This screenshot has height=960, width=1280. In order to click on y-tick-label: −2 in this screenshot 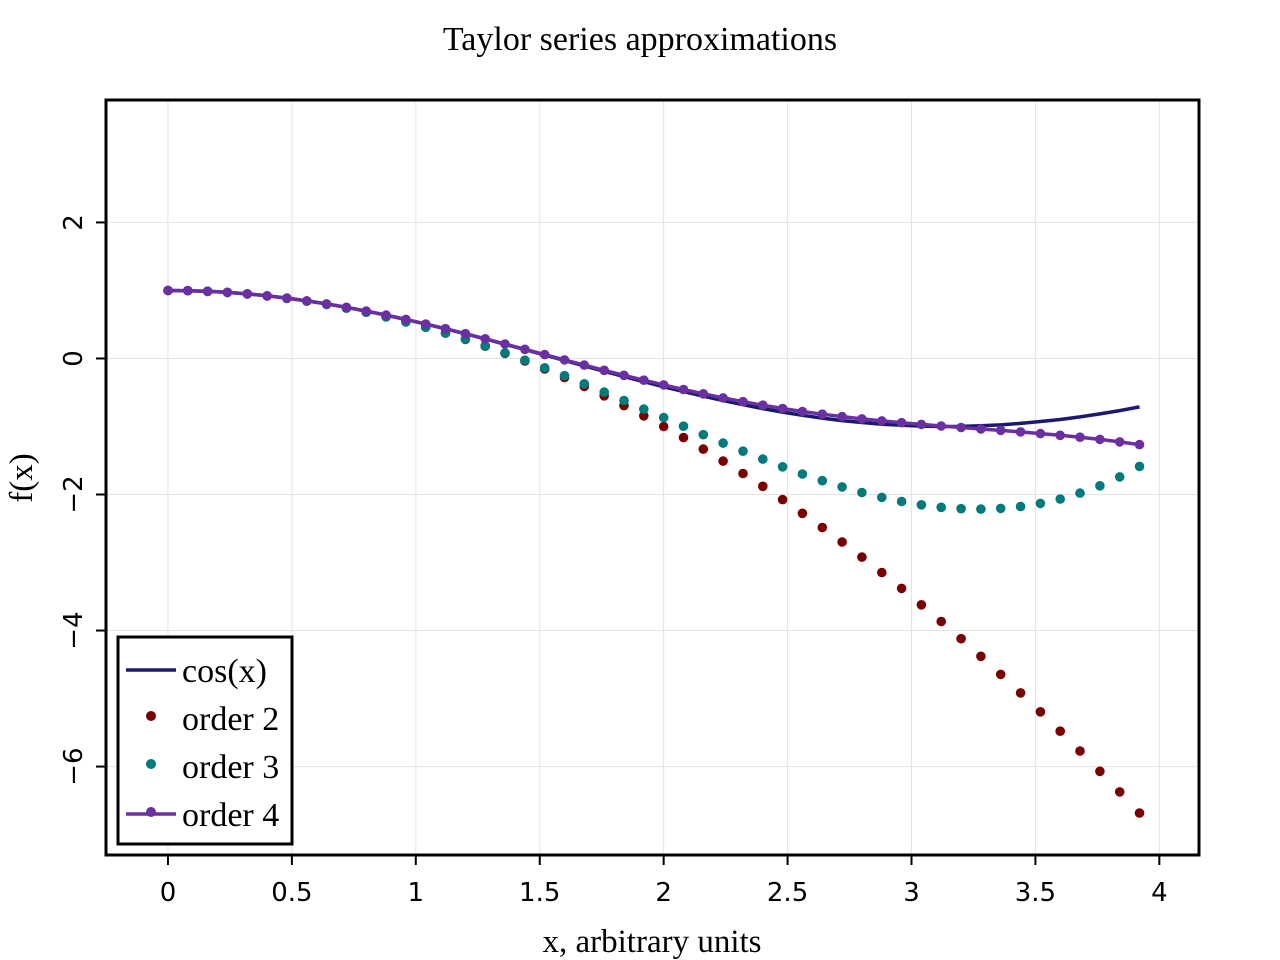, I will do `click(74, 494)`.